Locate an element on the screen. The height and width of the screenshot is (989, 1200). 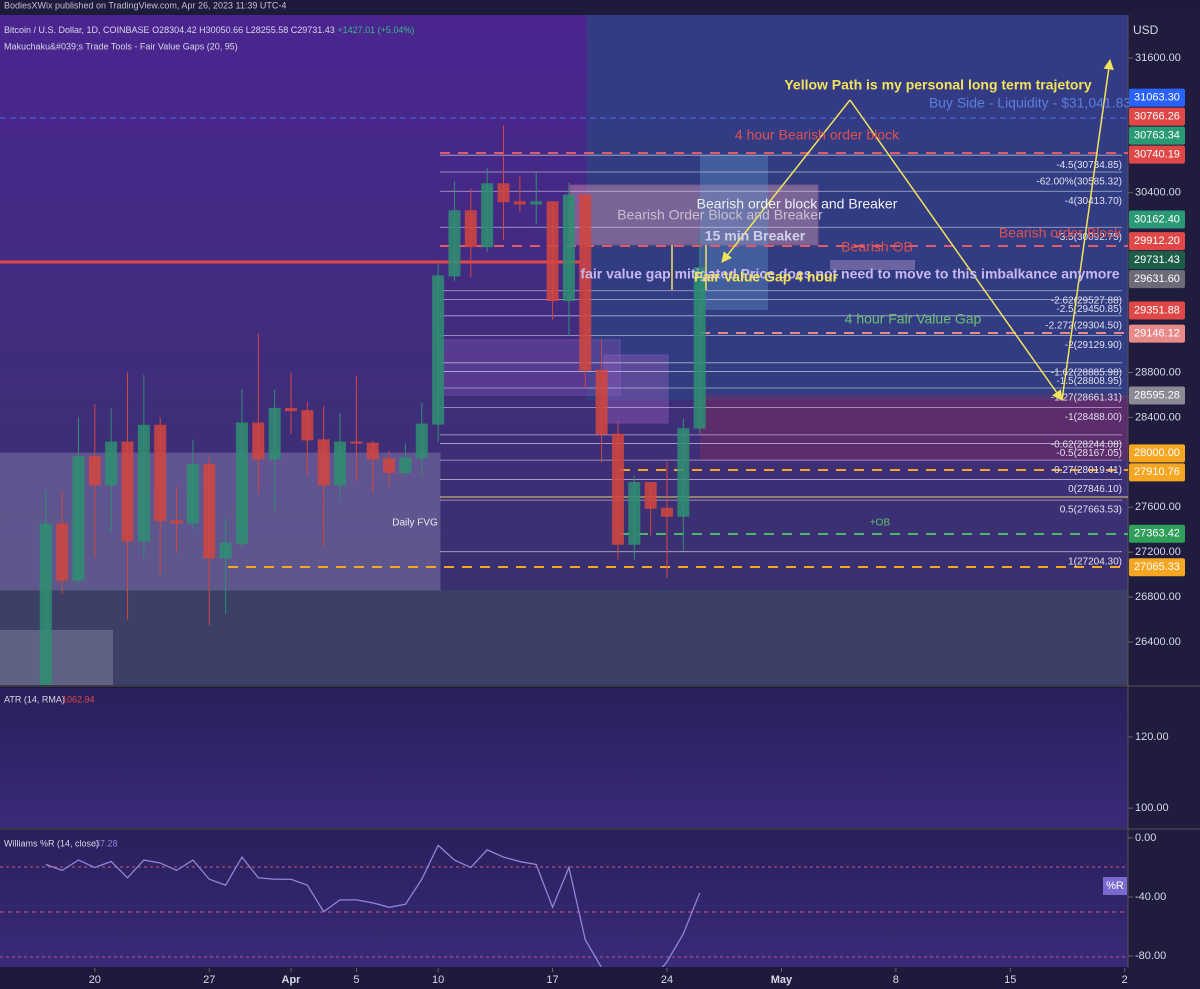
header-item: H30050.66 is located at coordinates (221, 30).